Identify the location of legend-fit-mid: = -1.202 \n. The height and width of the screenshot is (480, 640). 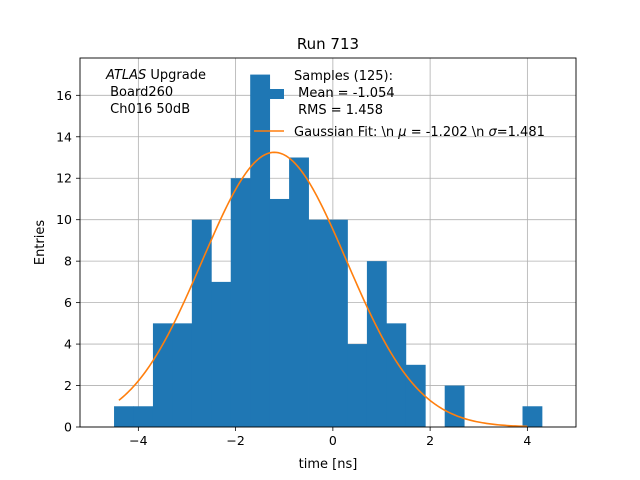
(448, 132).